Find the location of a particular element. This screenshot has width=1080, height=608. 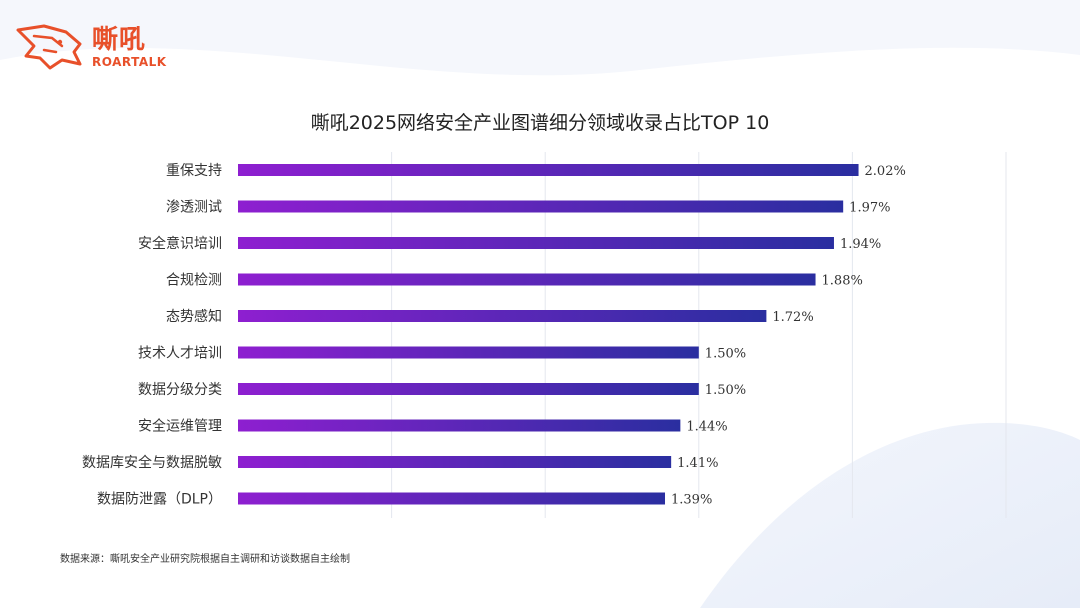

category-label: 技术人才培训 is located at coordinates (180, 354).